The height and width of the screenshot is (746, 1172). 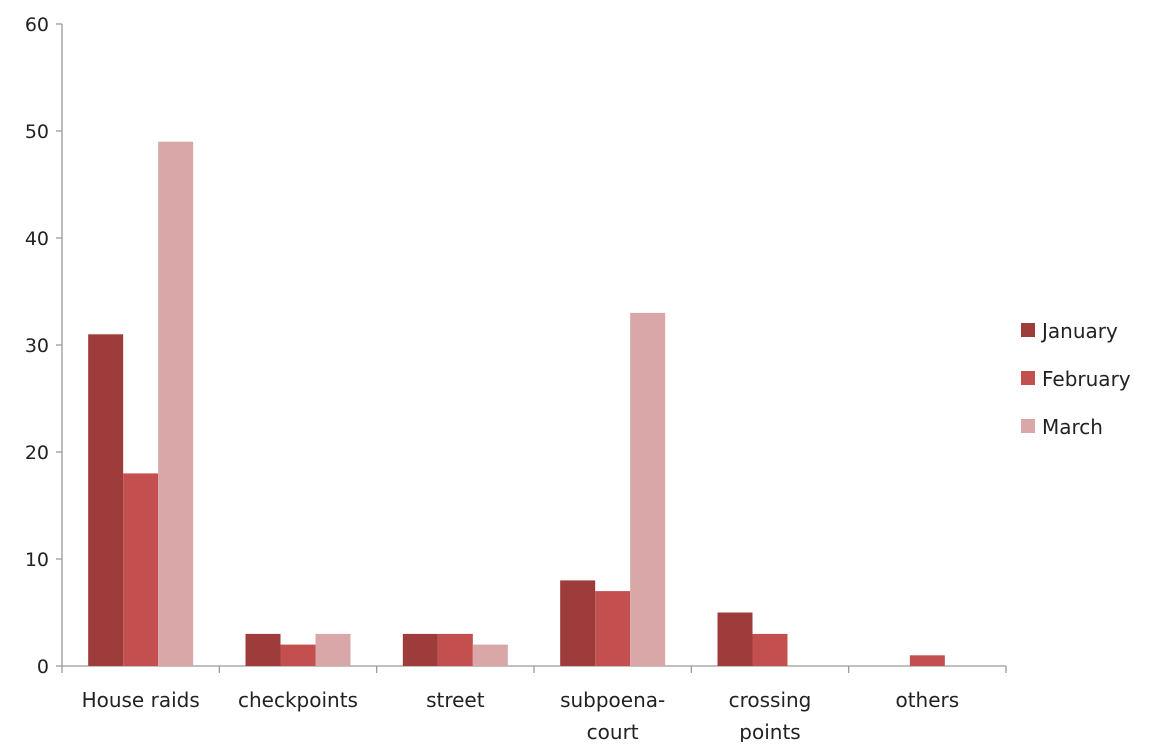 I want to click on y-tick-label: 30, so click(x=37, y=346).